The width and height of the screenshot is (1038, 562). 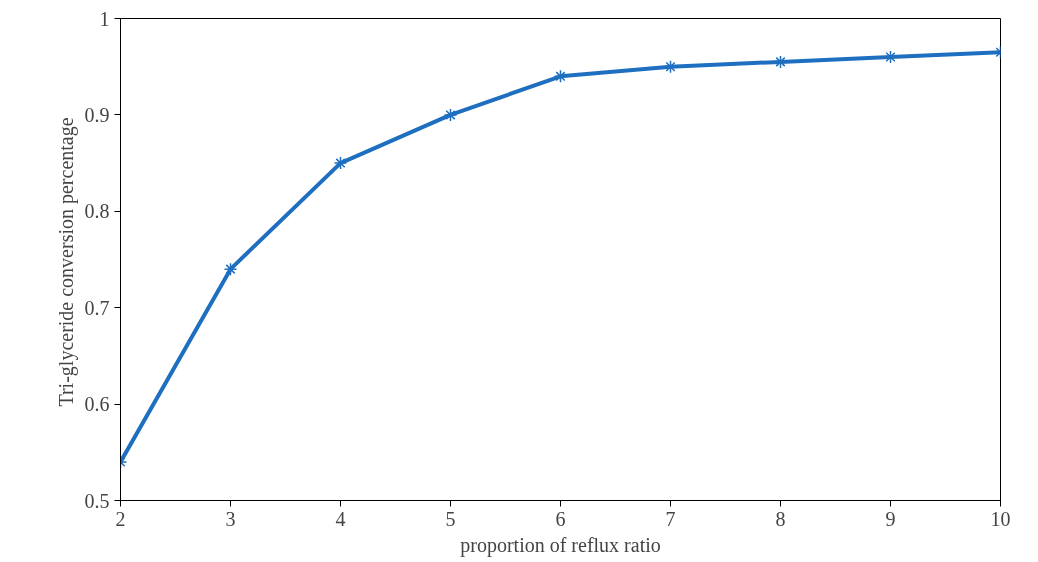 I want to click on x-tick-label: 5, so click(x=450, y=518).